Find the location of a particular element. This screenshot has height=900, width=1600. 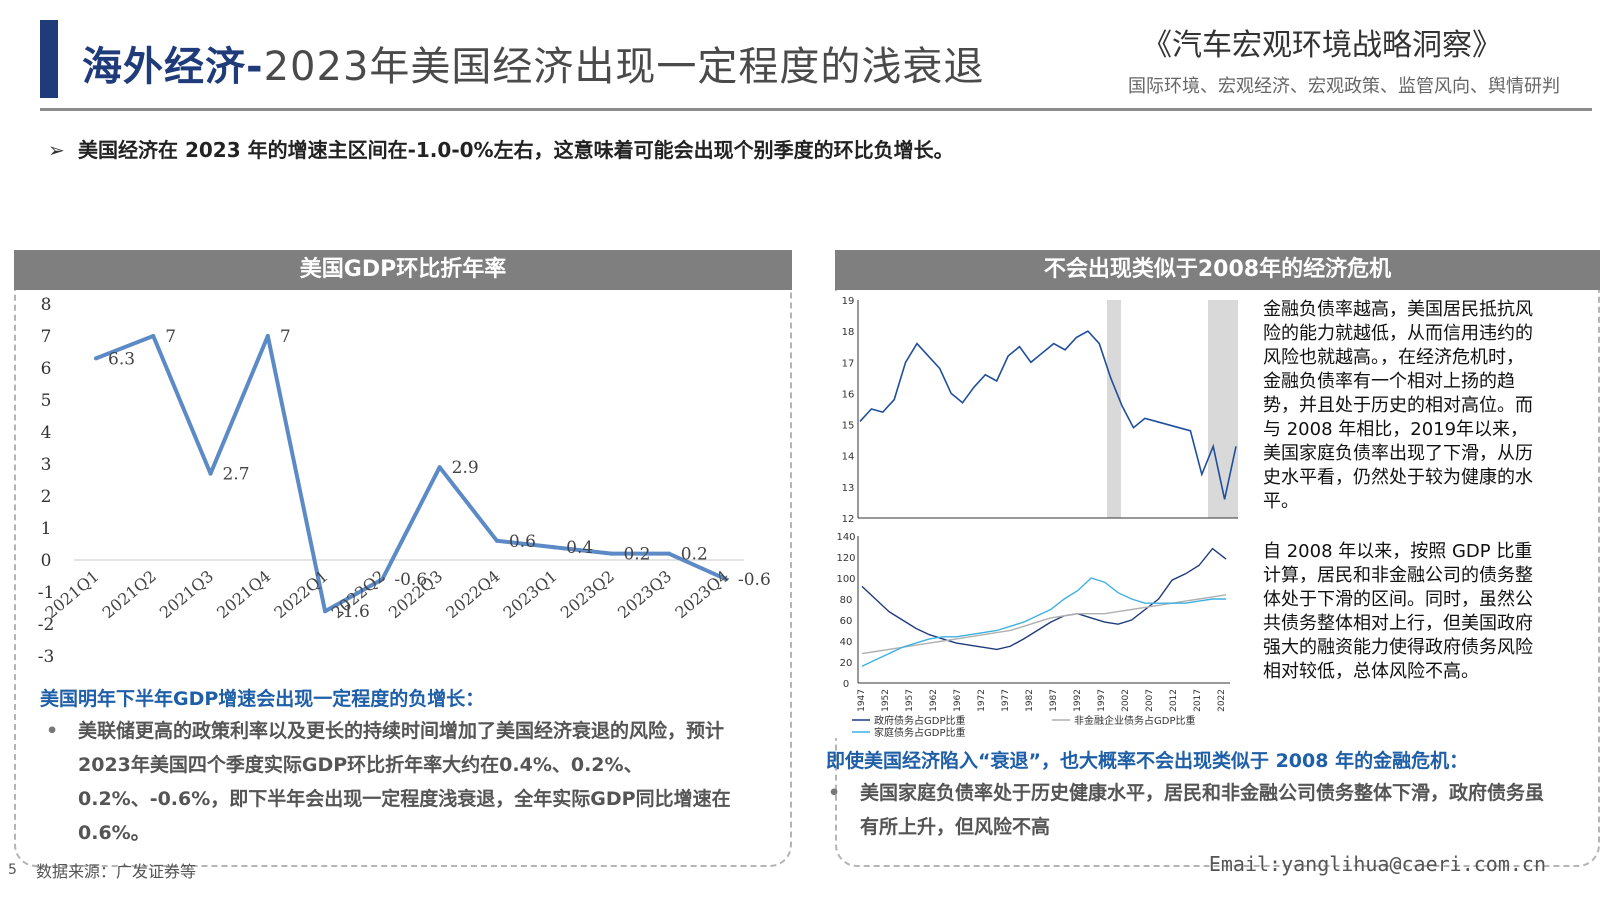

data-label: 0.4 is located at coordinates (579, 548).